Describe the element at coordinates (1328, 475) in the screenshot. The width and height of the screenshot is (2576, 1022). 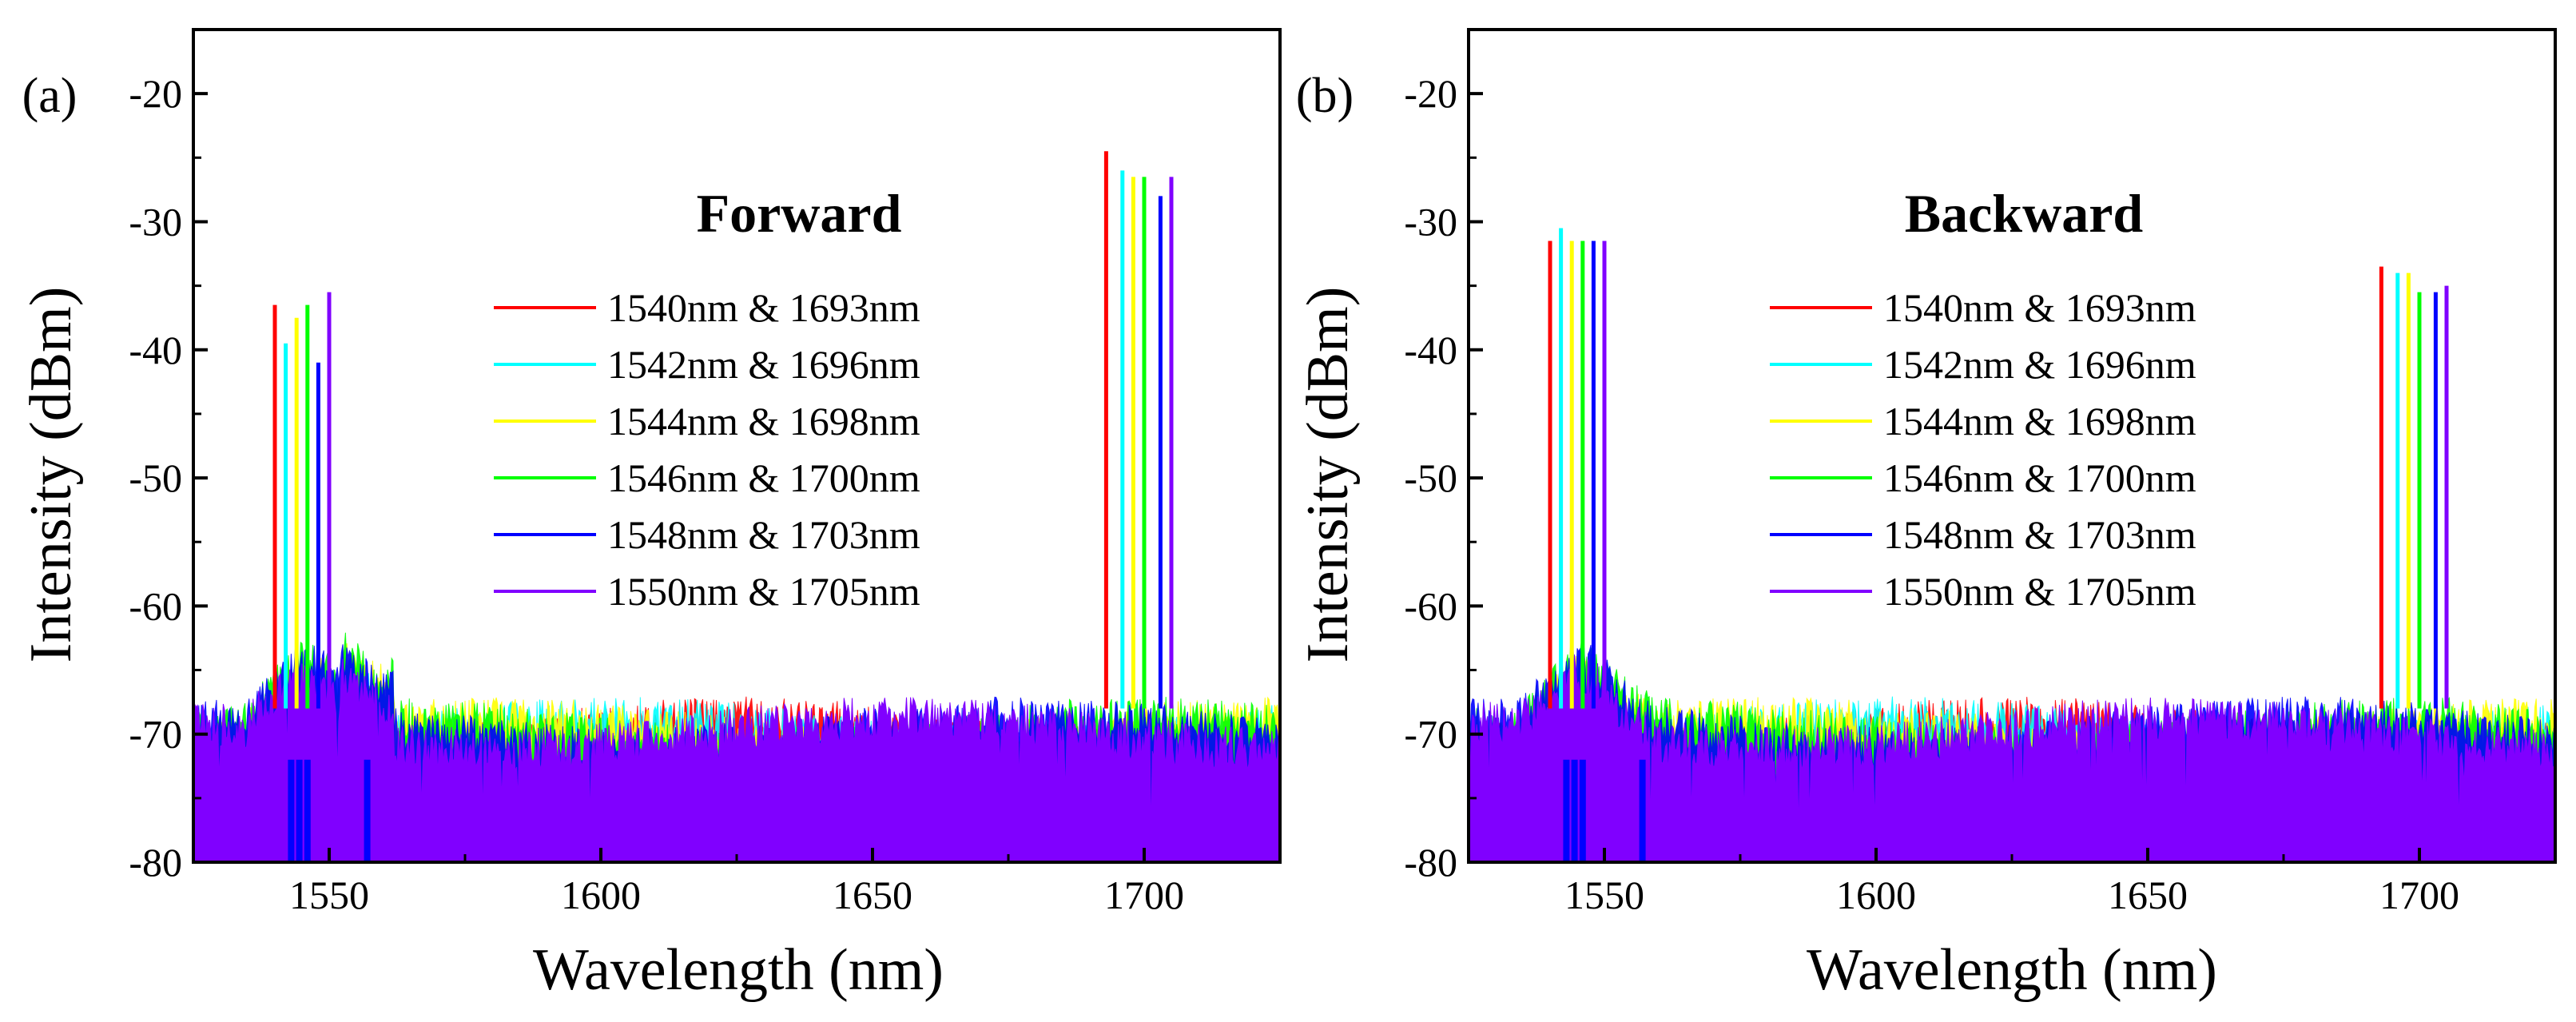
I see `y-axis-label-b: Intensity (dBm)` at that location.